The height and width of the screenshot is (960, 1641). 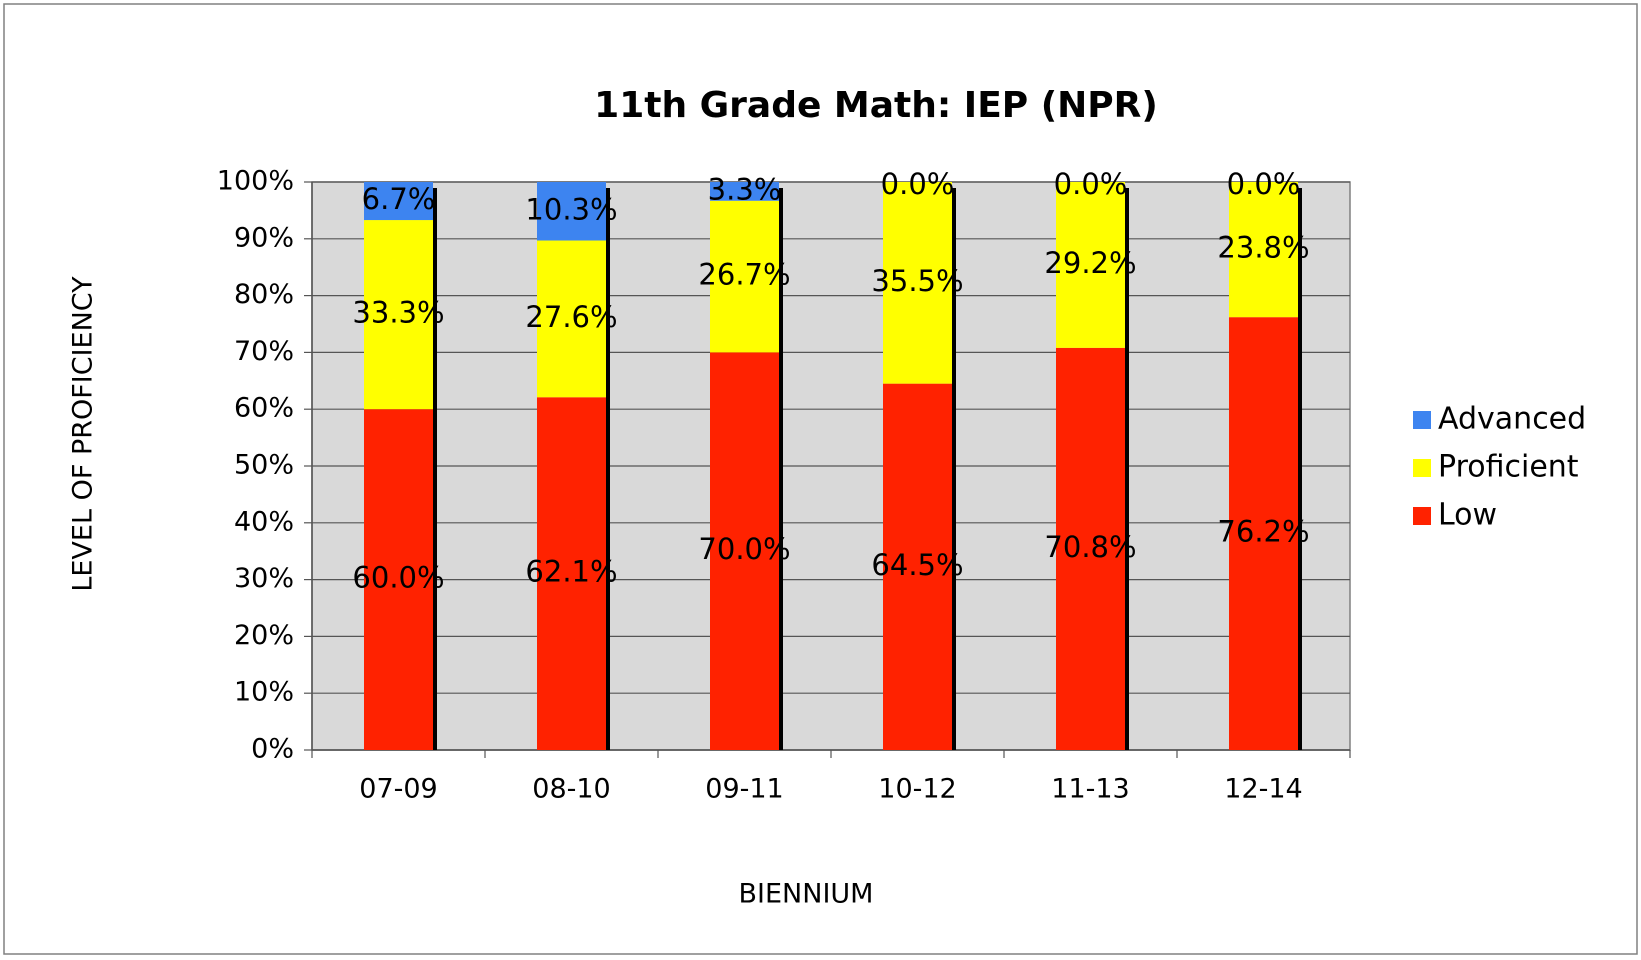 I want to click on data-label: 76.2%, so click(x=1263, y=532).